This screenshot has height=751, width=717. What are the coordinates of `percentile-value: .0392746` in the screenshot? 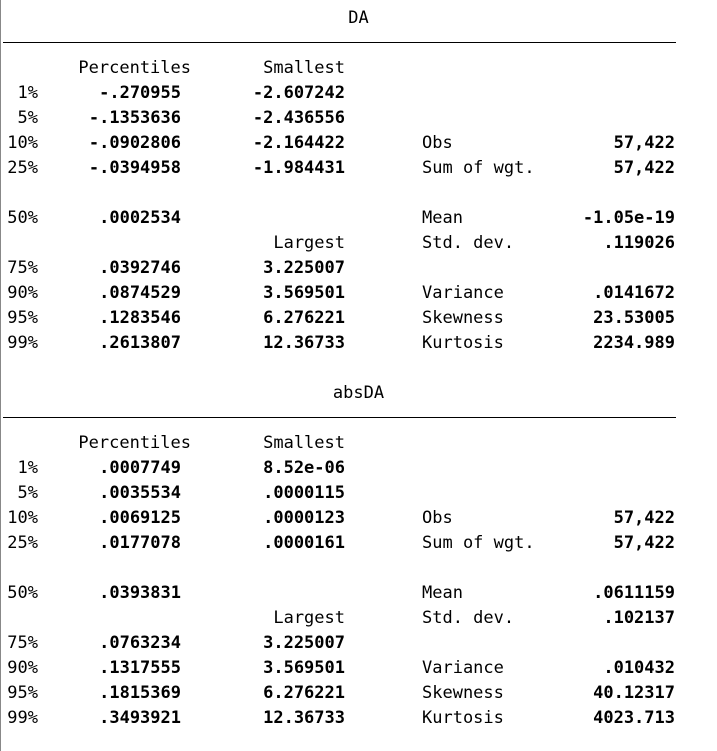 It's located at (140, 268).